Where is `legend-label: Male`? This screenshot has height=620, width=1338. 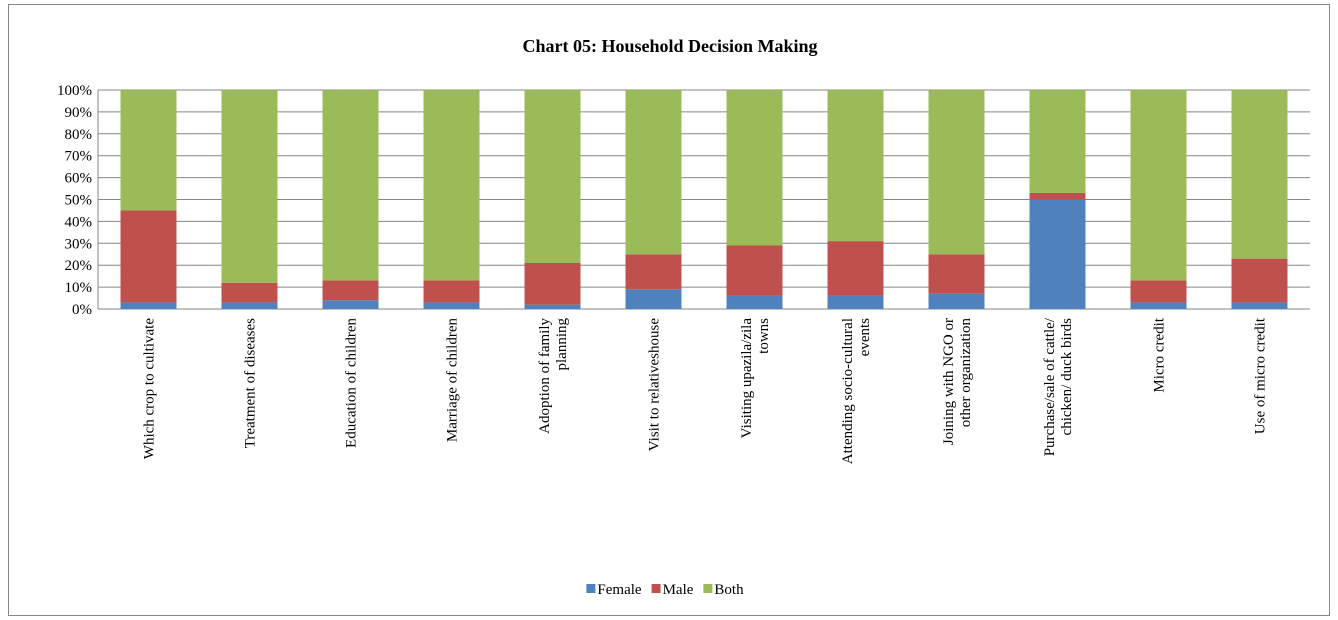 legend-label: Male is located at coordinates (678, 590).